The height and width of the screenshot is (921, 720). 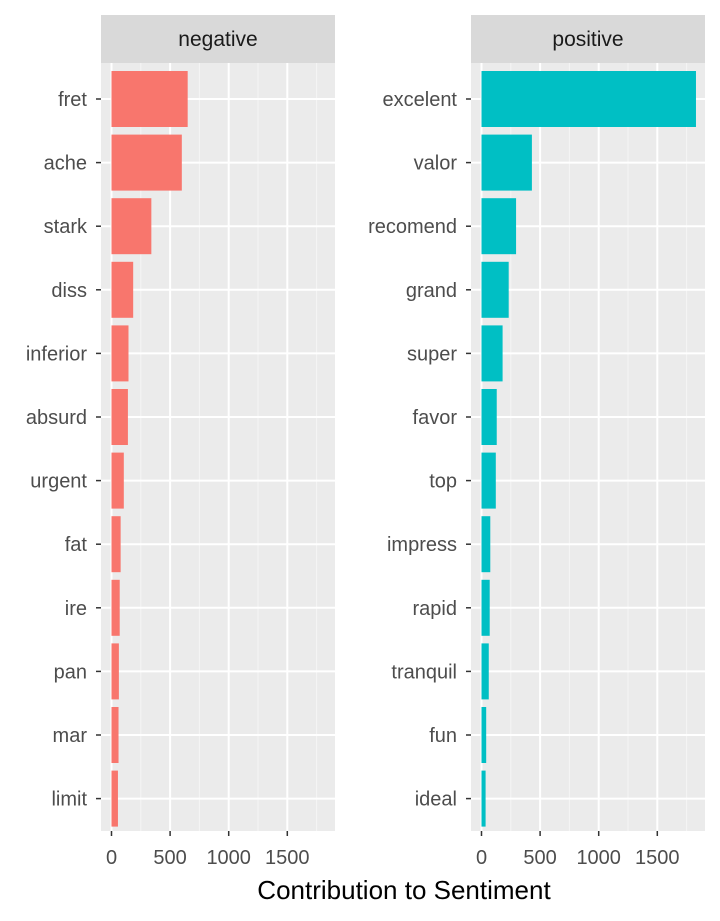 I want to click on bar-absurd, so click(x=119, y=417).